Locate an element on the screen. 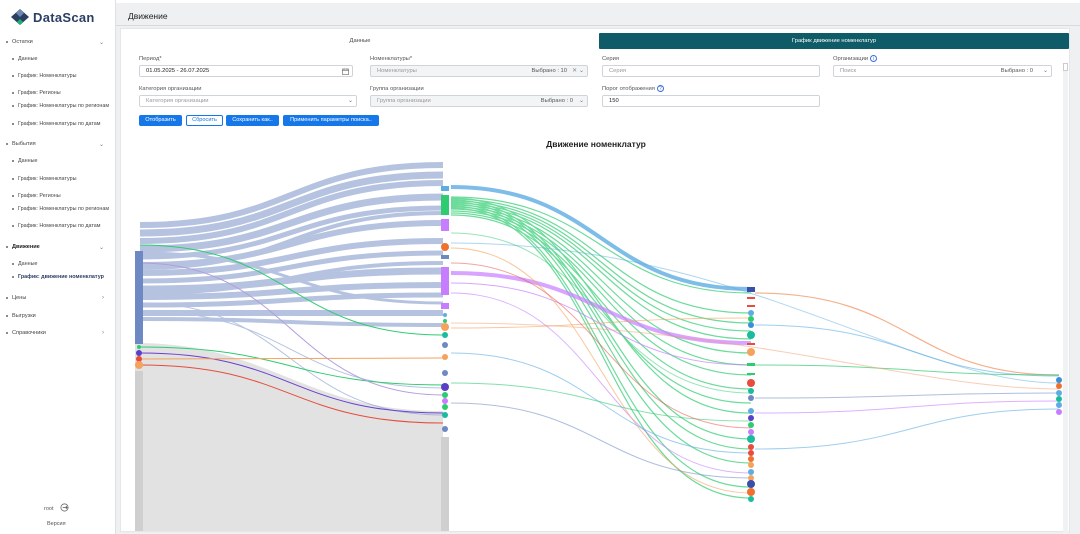 This screenshot has width=1080, height=534. app-logo: DataScan is located at coordinates (52, 17).